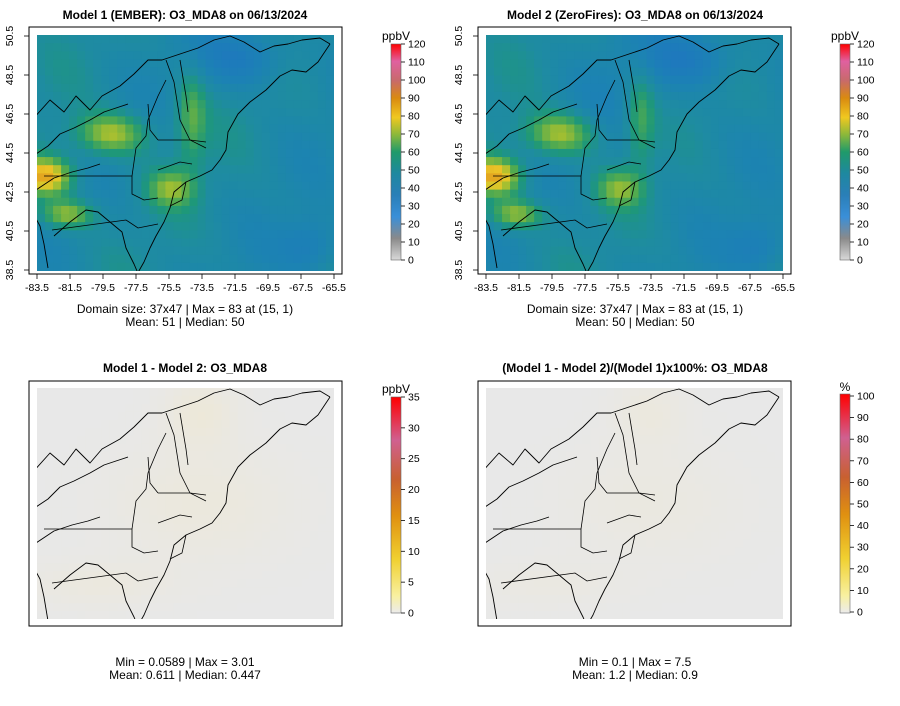 The image size is (900, 706). Describe the element at coordinates (863, 117) in the screenshot. I see `colorbar-tick-label: 80` at that location.